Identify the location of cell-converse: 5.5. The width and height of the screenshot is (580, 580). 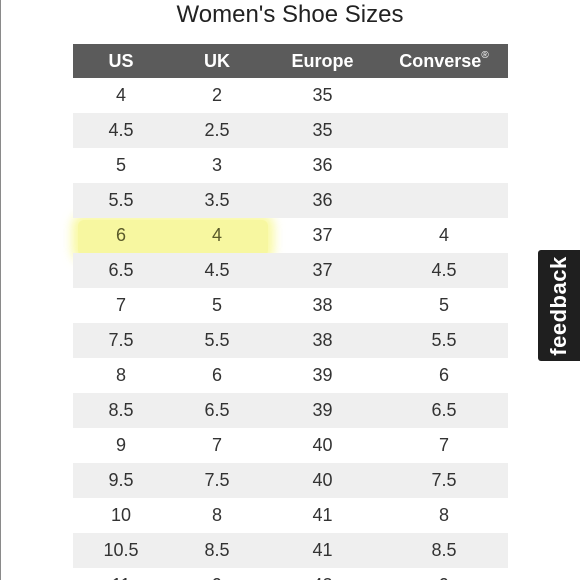
(444, 340).